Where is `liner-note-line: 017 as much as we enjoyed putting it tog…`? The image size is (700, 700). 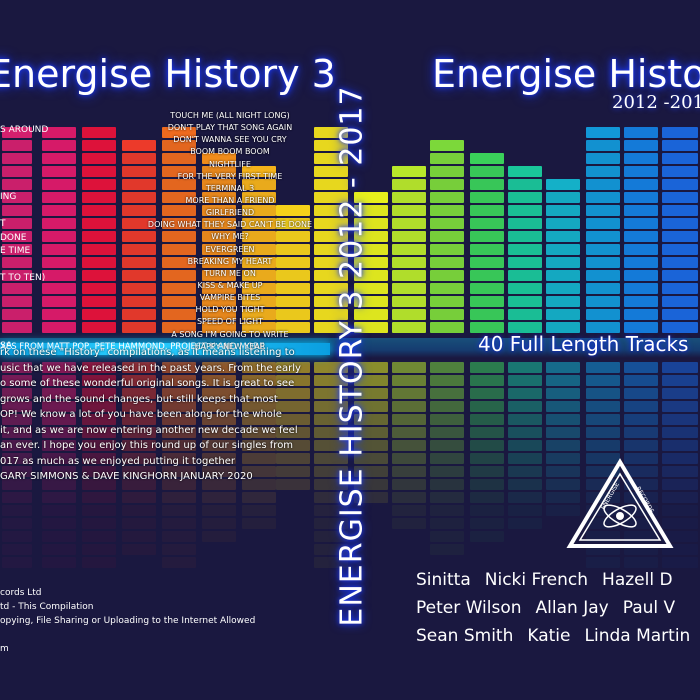
liner-note-line: 017 as much as we enjoyed putting it tog… is located at coordinates (117, 461).